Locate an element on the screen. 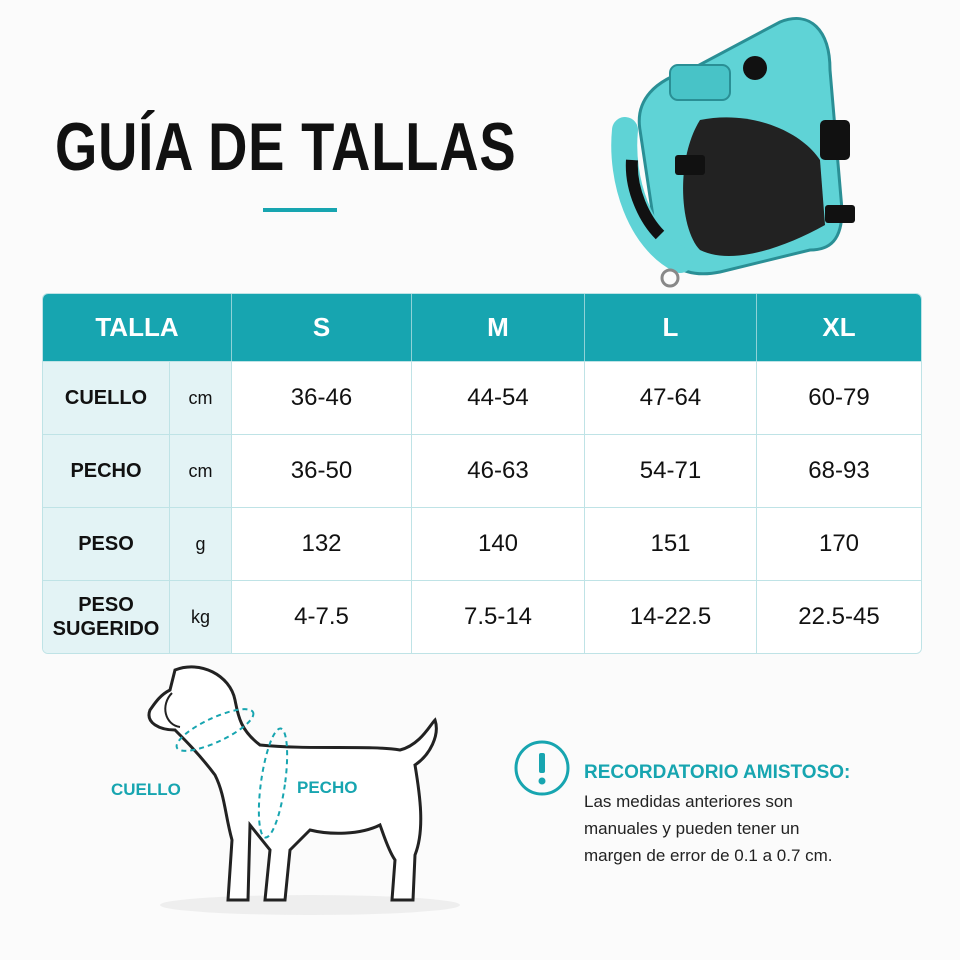  harness-image is located at coordinates (733, 152).